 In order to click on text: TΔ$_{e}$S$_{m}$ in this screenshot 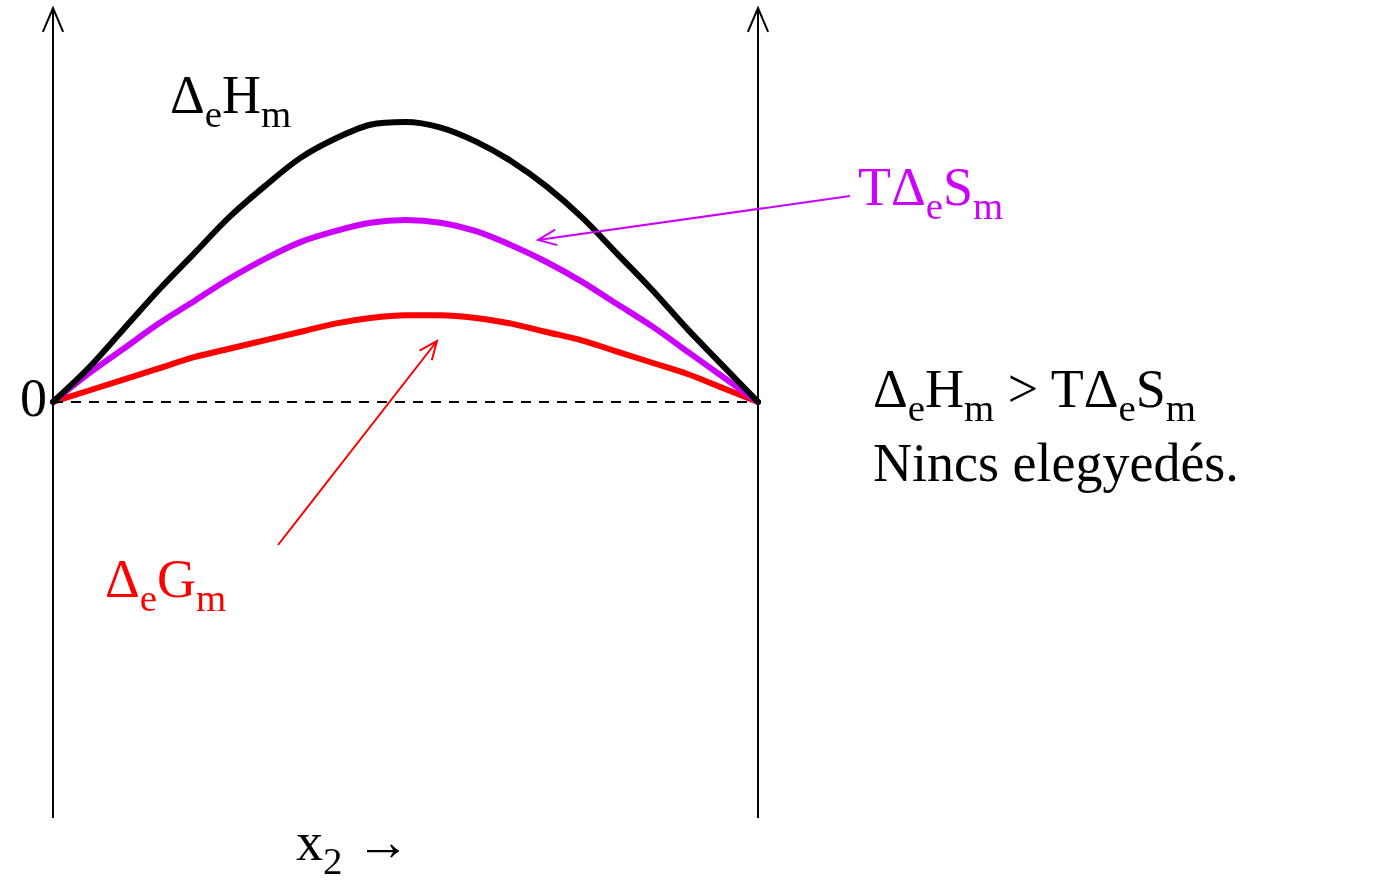, I will do `click(931, 192)`.